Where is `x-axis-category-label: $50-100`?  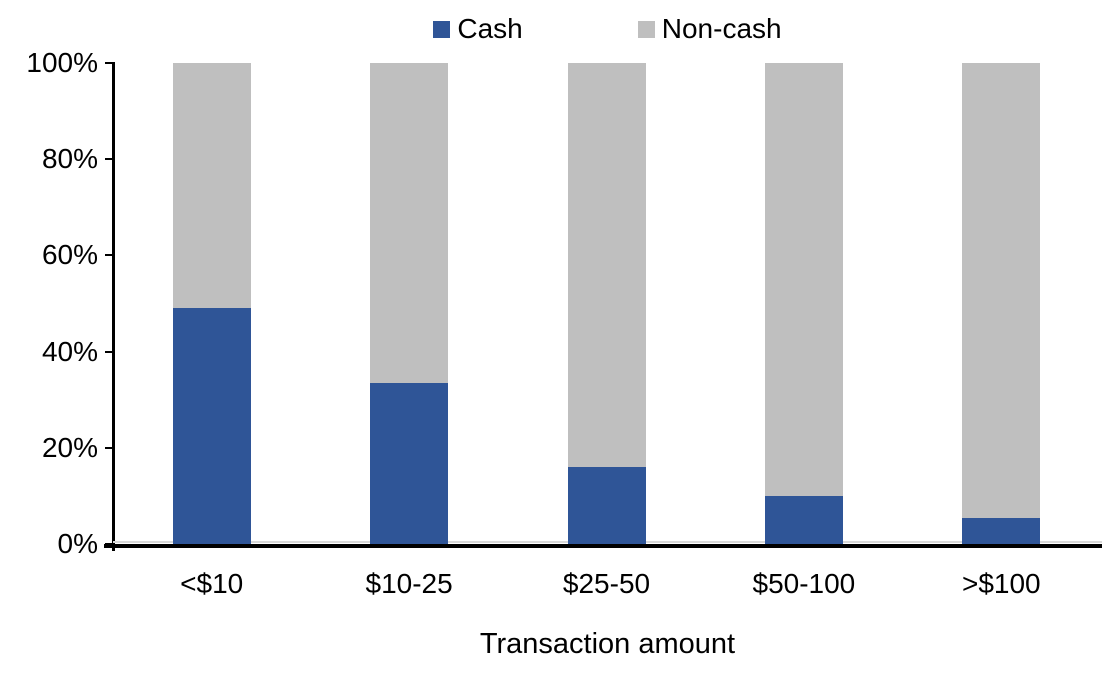 x-axis-category-label: $50-100 is located at coordinates (804, 583).